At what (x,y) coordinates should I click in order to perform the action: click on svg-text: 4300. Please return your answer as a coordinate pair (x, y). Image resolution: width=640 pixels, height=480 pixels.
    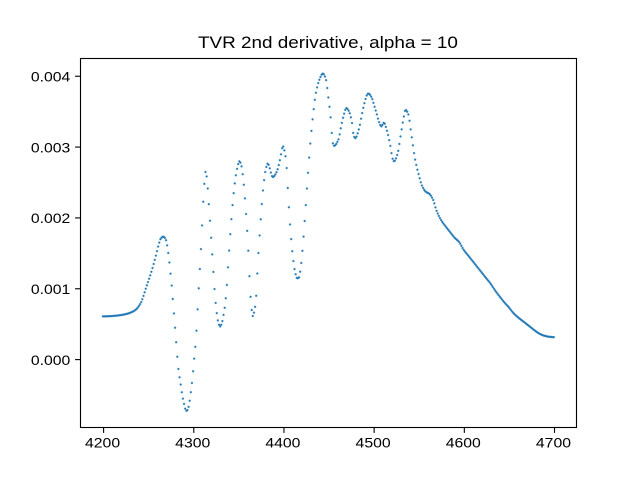
    Looking at the image, I should click on (192, 443).